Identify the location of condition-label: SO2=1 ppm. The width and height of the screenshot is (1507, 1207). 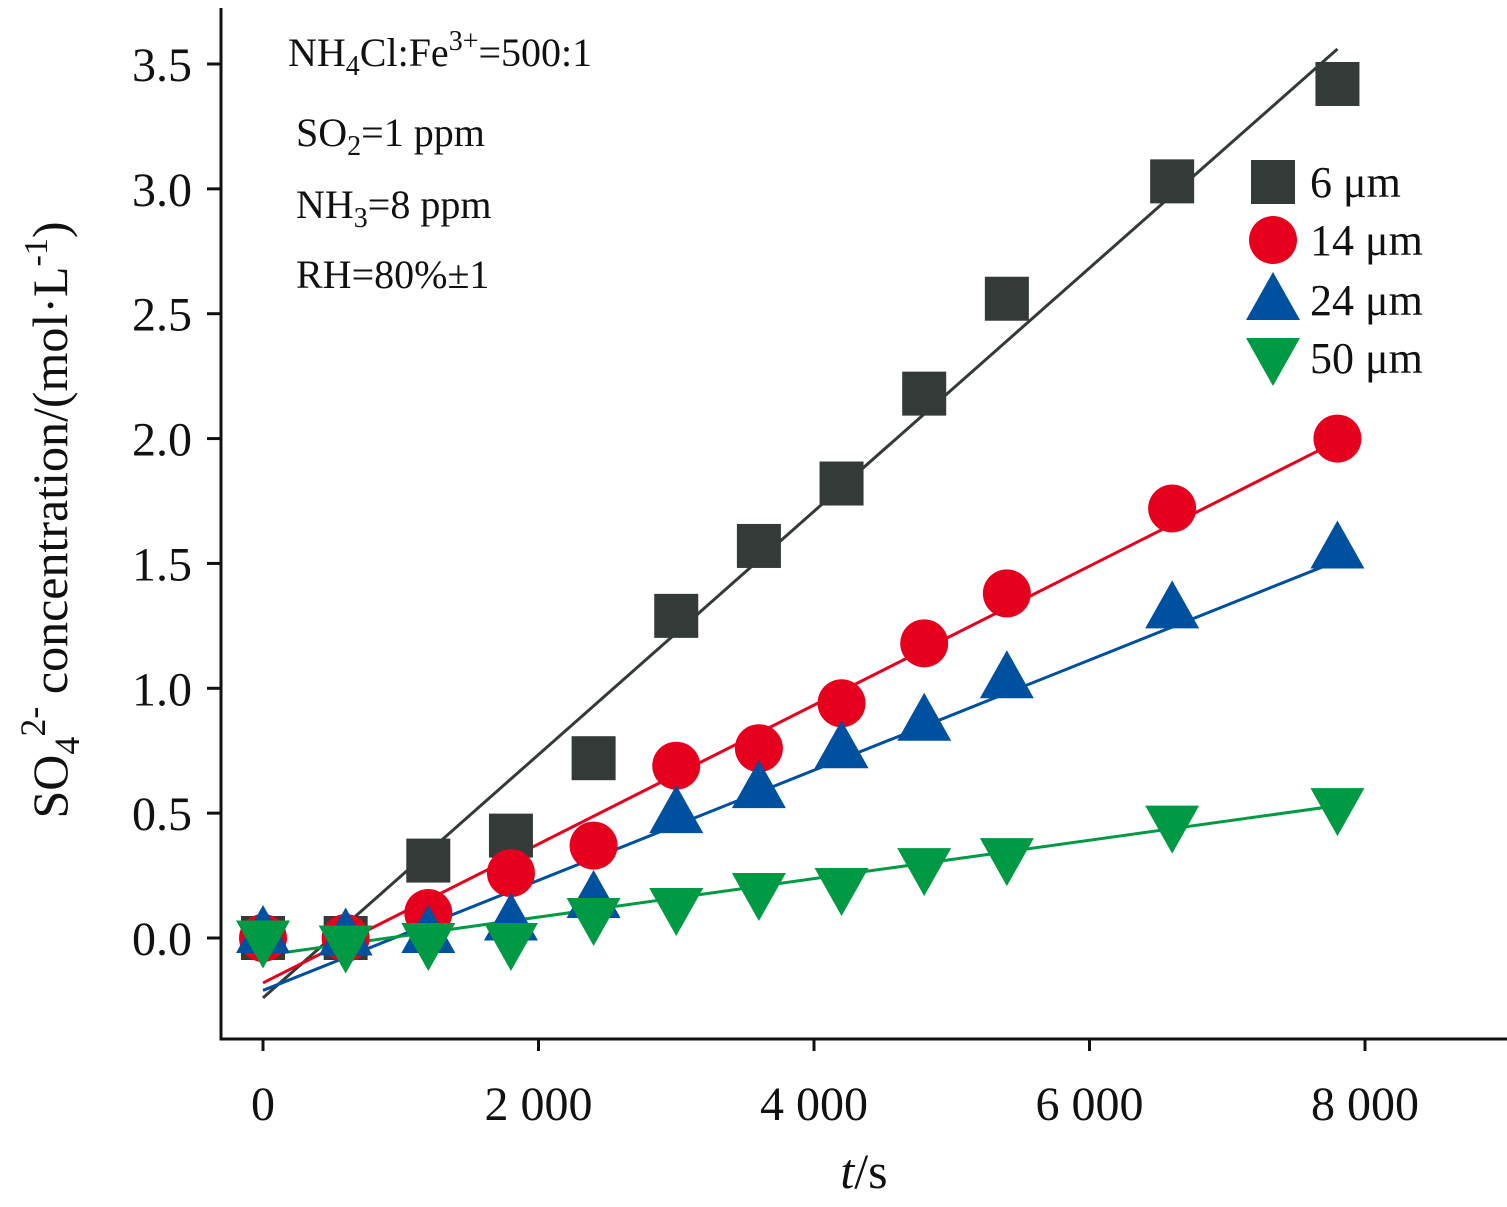
(390, 136).